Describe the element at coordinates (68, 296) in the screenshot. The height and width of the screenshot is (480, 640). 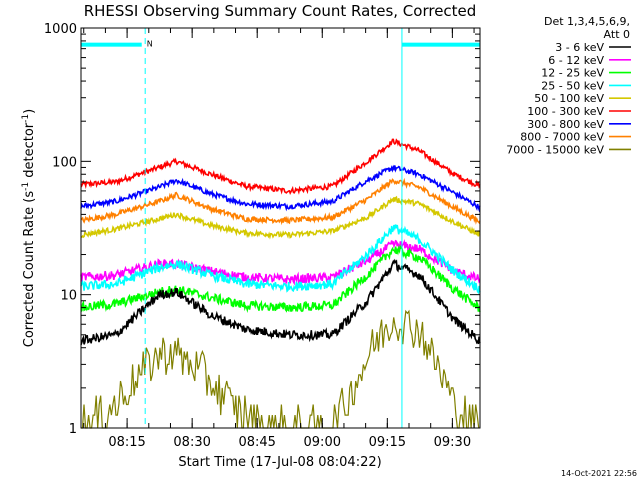
I see `y-tick-label: 10` at that location.